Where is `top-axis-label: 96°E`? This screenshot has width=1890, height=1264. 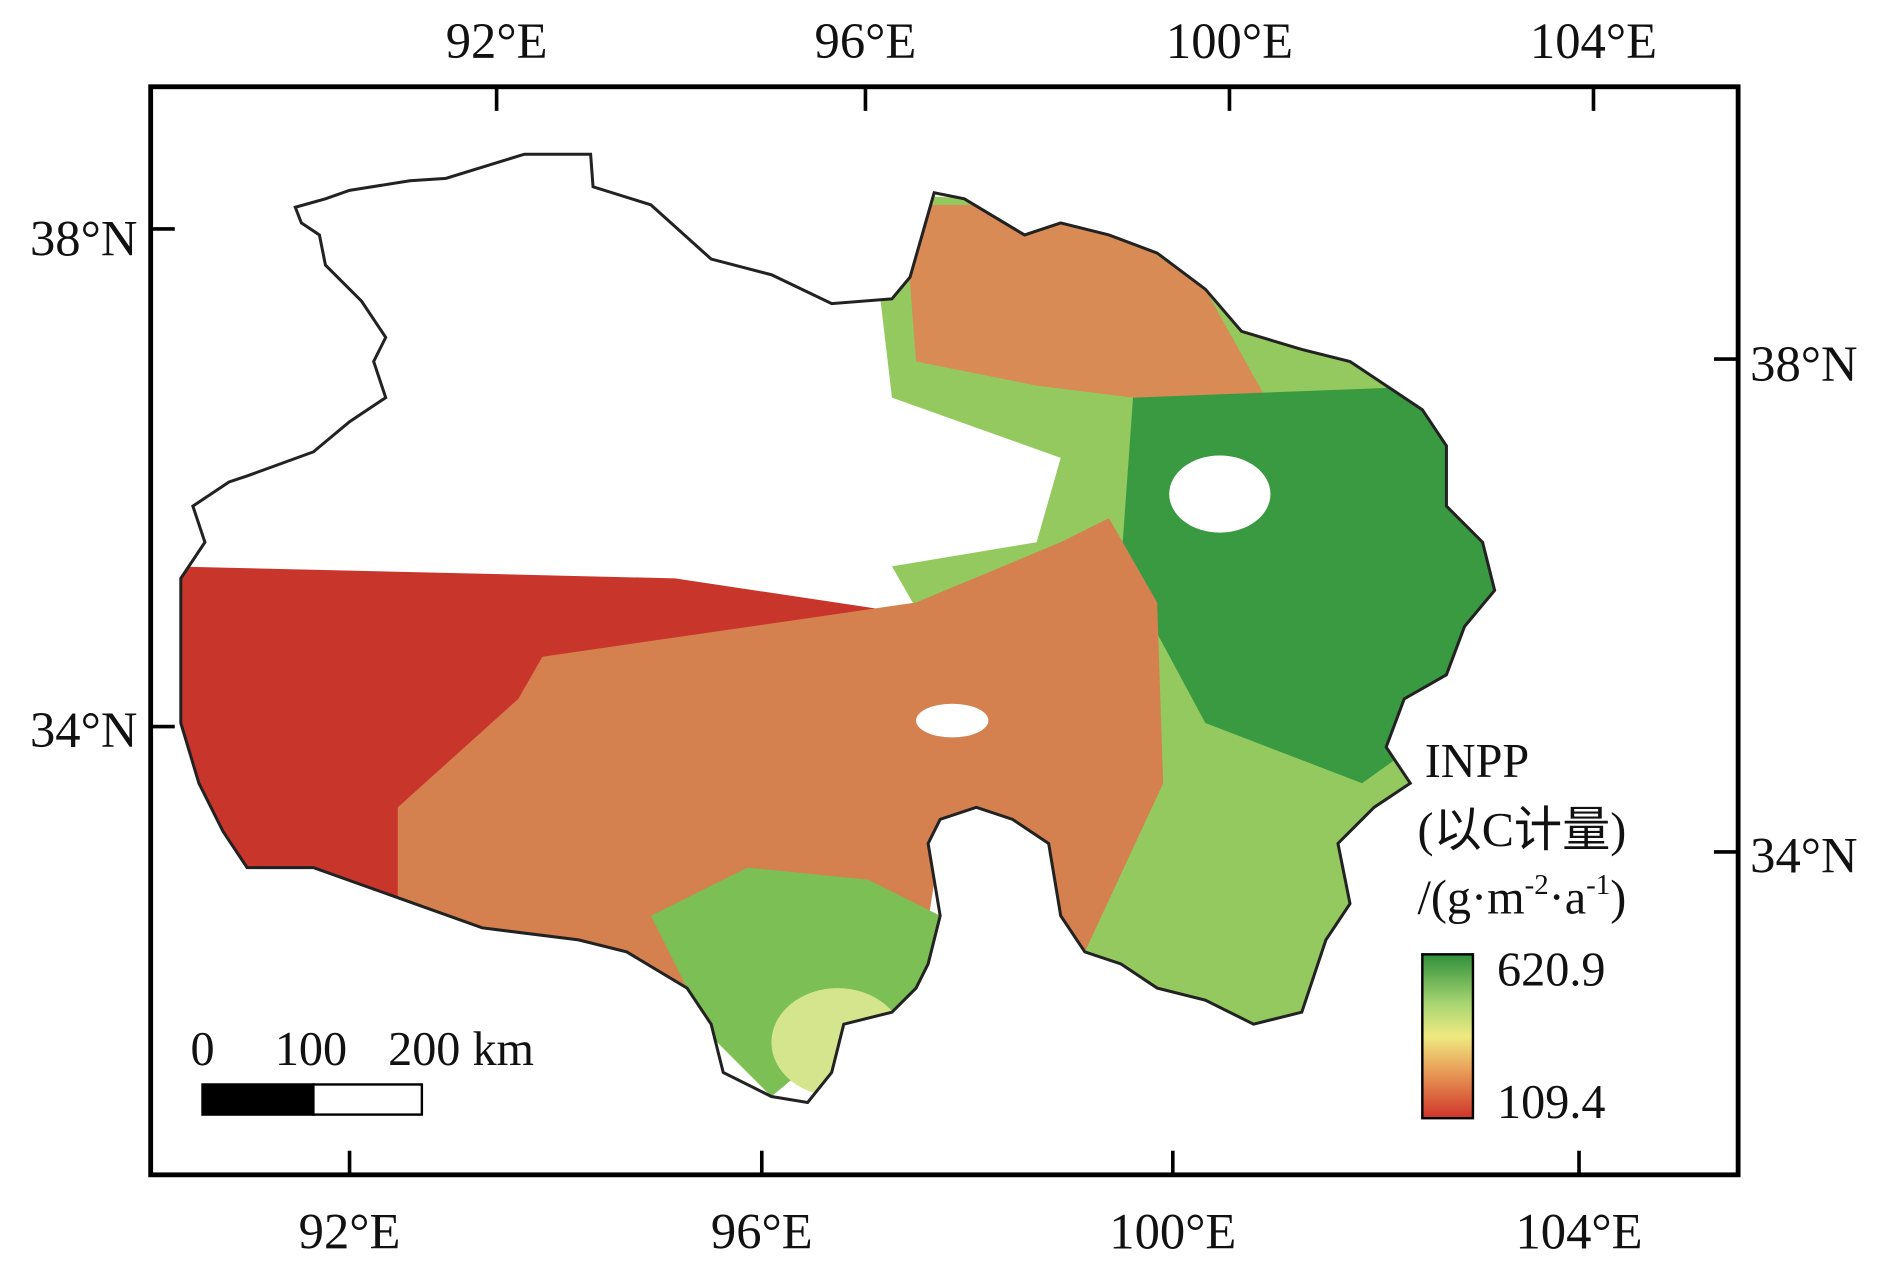
top-axis-label: 96°E is located at coordinates (866, 41).